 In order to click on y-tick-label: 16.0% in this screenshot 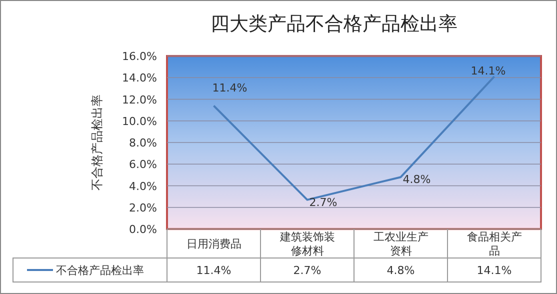, I will do `click(139, 56)`.